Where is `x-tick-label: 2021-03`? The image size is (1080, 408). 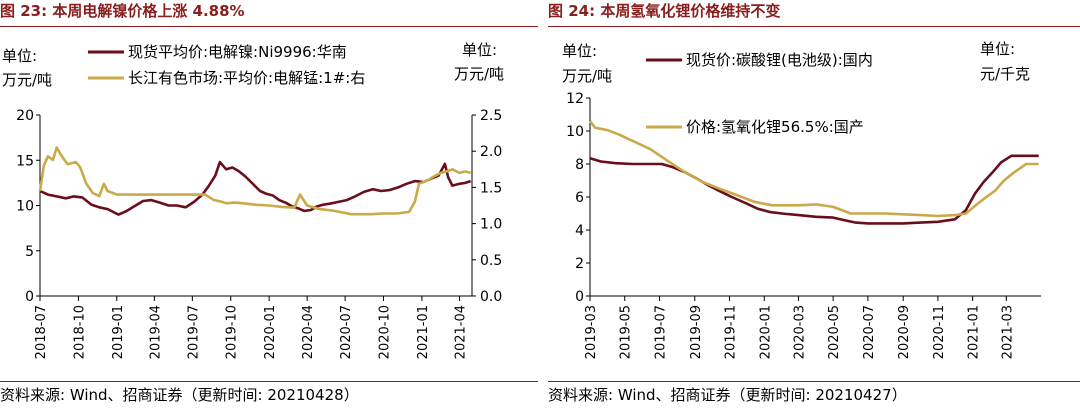 x-tick-label: 2021-03 is located at coordinates (1007, 332).